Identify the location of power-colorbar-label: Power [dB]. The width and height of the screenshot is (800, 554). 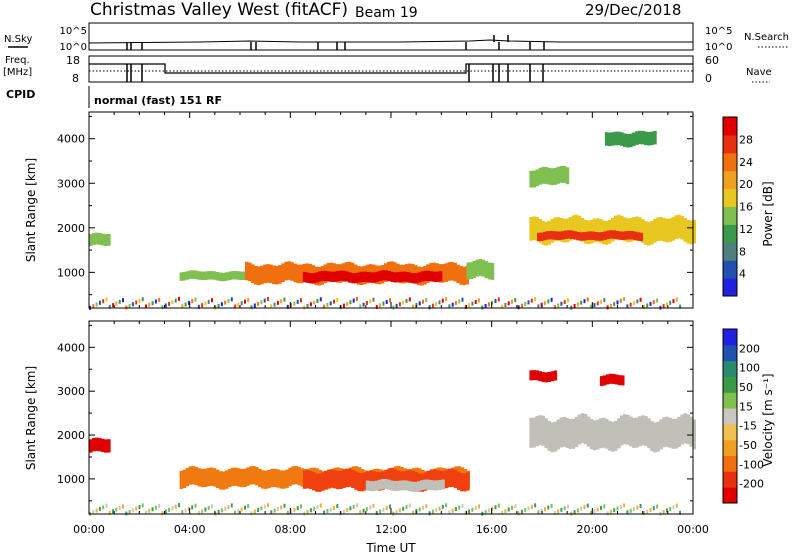
(768, 213).